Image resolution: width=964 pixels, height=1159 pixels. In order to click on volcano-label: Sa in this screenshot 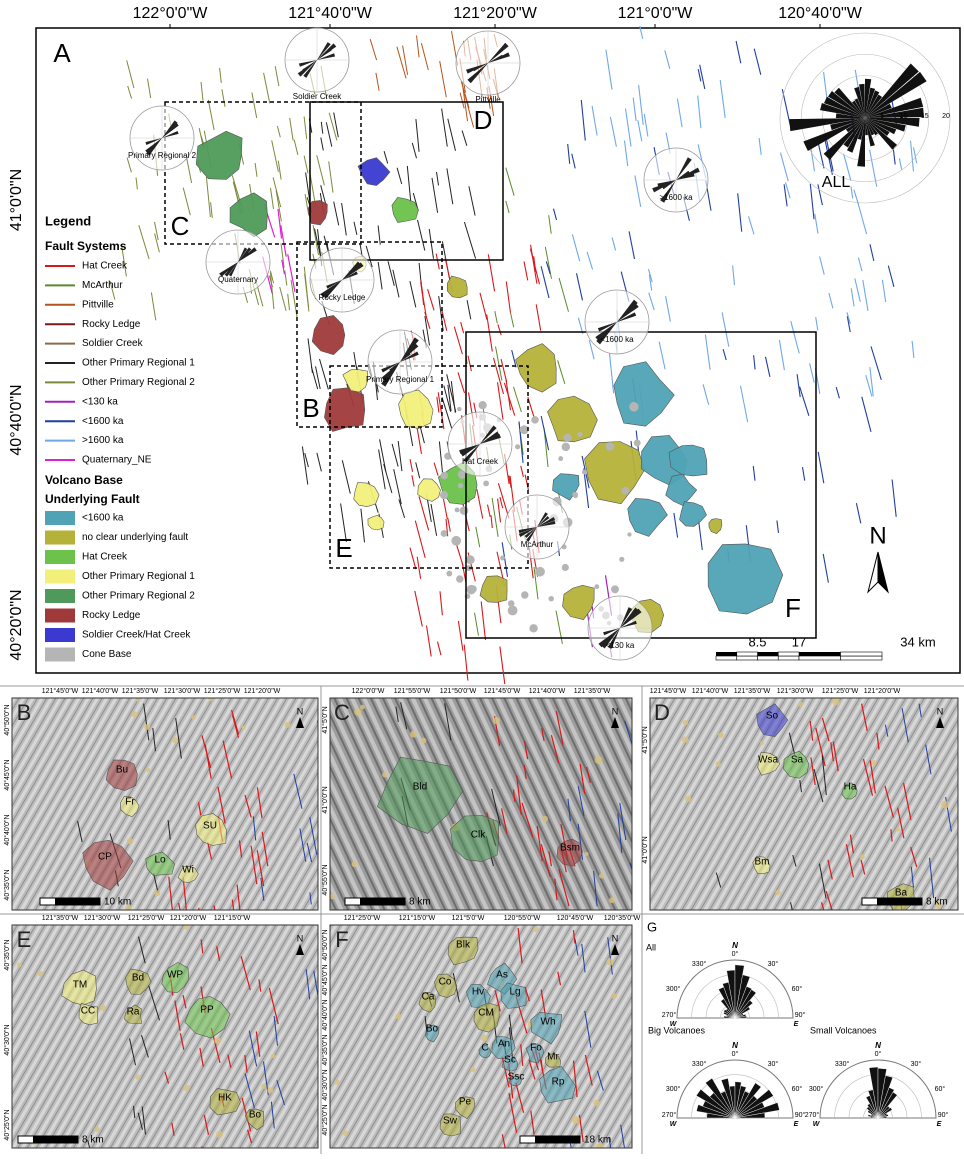, I will do `click(797, 760)`.